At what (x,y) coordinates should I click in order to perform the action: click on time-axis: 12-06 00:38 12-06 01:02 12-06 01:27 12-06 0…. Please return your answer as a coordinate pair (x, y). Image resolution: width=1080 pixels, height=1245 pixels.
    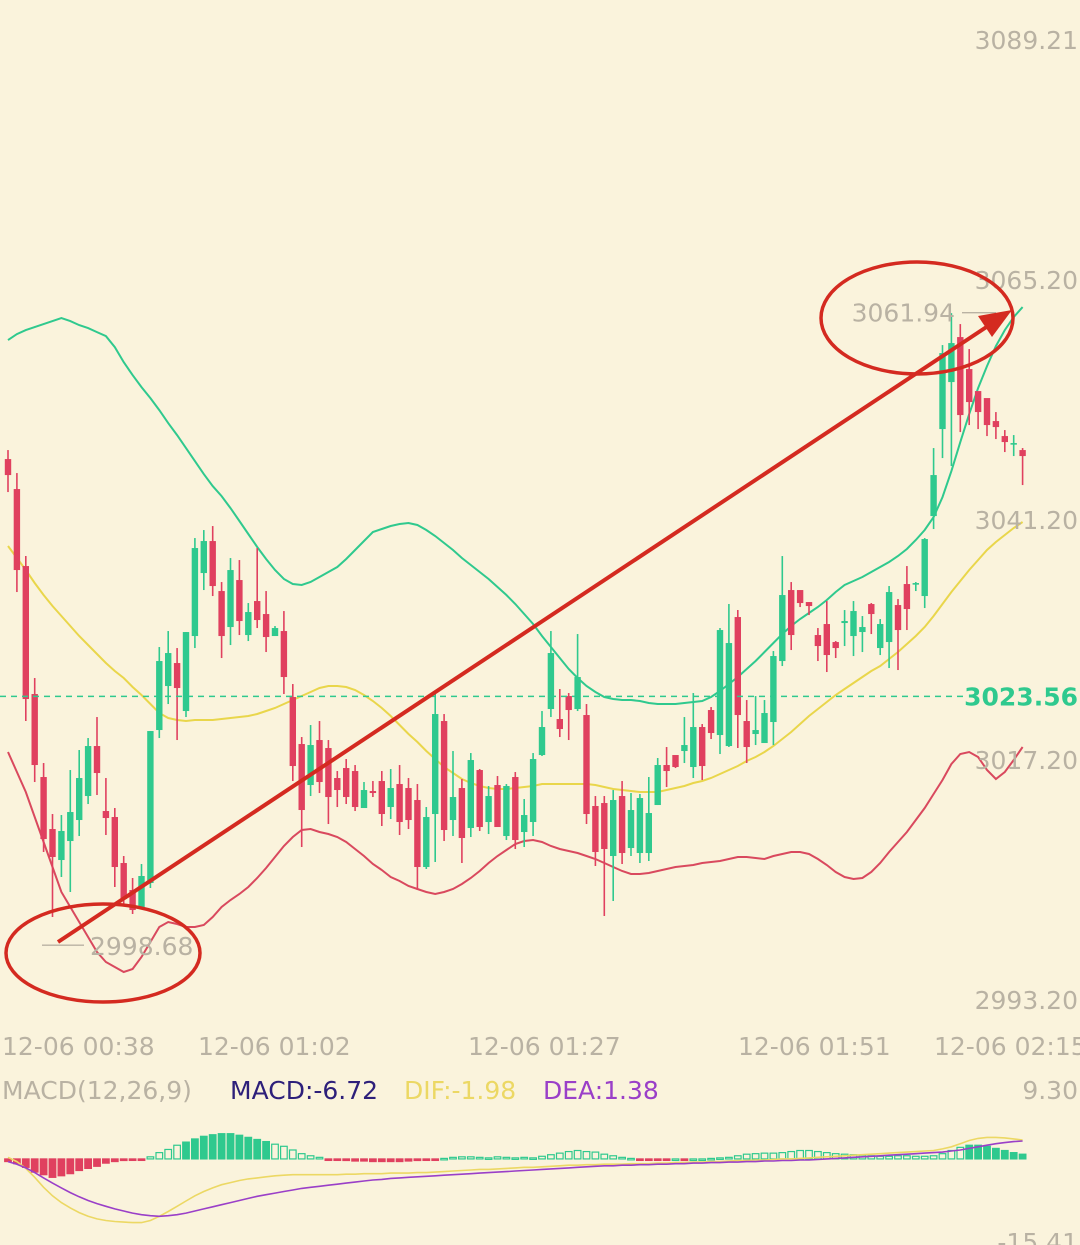
    Looking at the image, I should click on (541, 1046).